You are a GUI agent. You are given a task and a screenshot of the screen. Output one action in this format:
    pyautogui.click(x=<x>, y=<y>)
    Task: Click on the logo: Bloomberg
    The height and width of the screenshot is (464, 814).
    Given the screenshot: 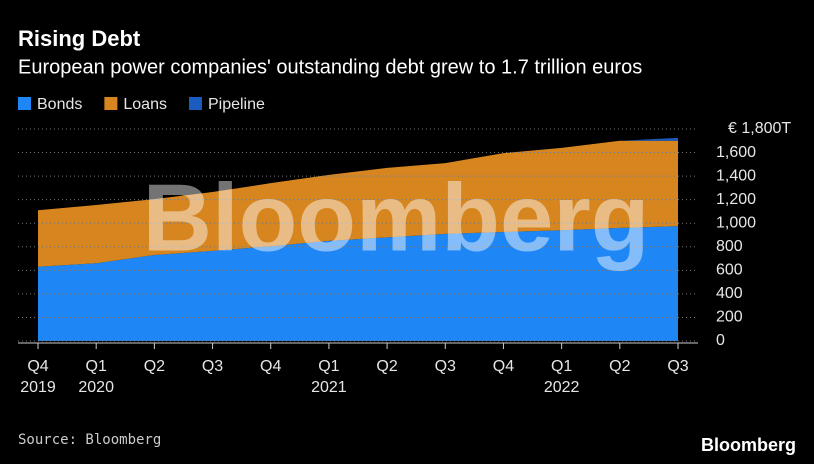 What is the action you would take?
    pyautogui.click(x=748, y=445)
    